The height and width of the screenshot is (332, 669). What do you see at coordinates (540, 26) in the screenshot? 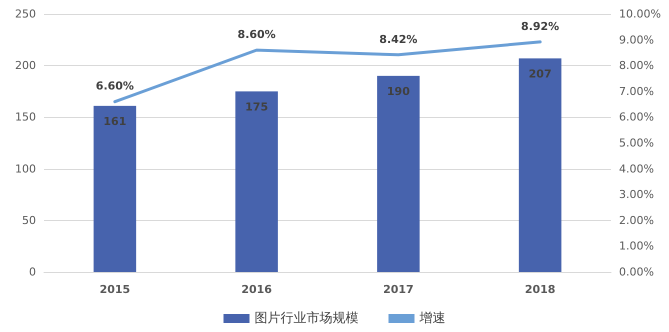
I see `data-label: 8.92%` at bounding box center [540, 26].